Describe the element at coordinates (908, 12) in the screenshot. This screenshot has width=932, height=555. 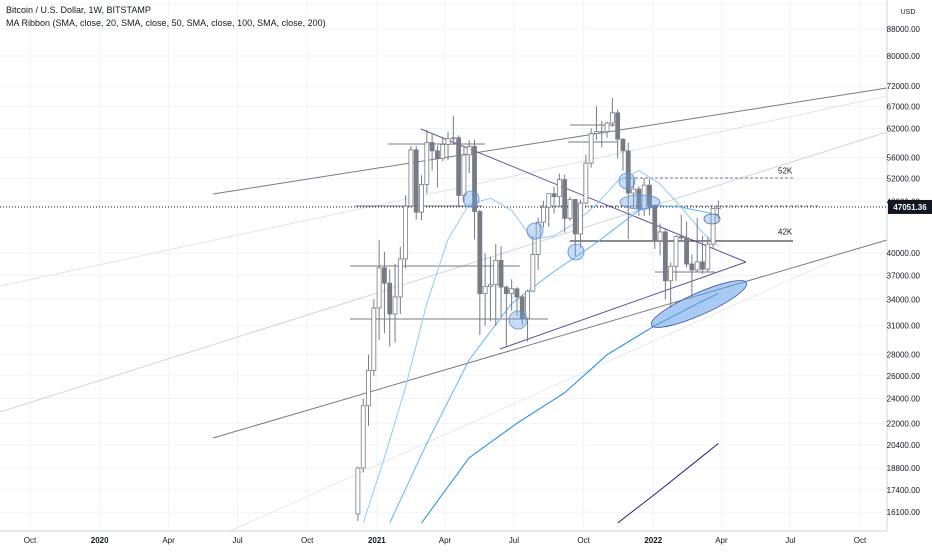
I see `currency-label: USD` at that location.